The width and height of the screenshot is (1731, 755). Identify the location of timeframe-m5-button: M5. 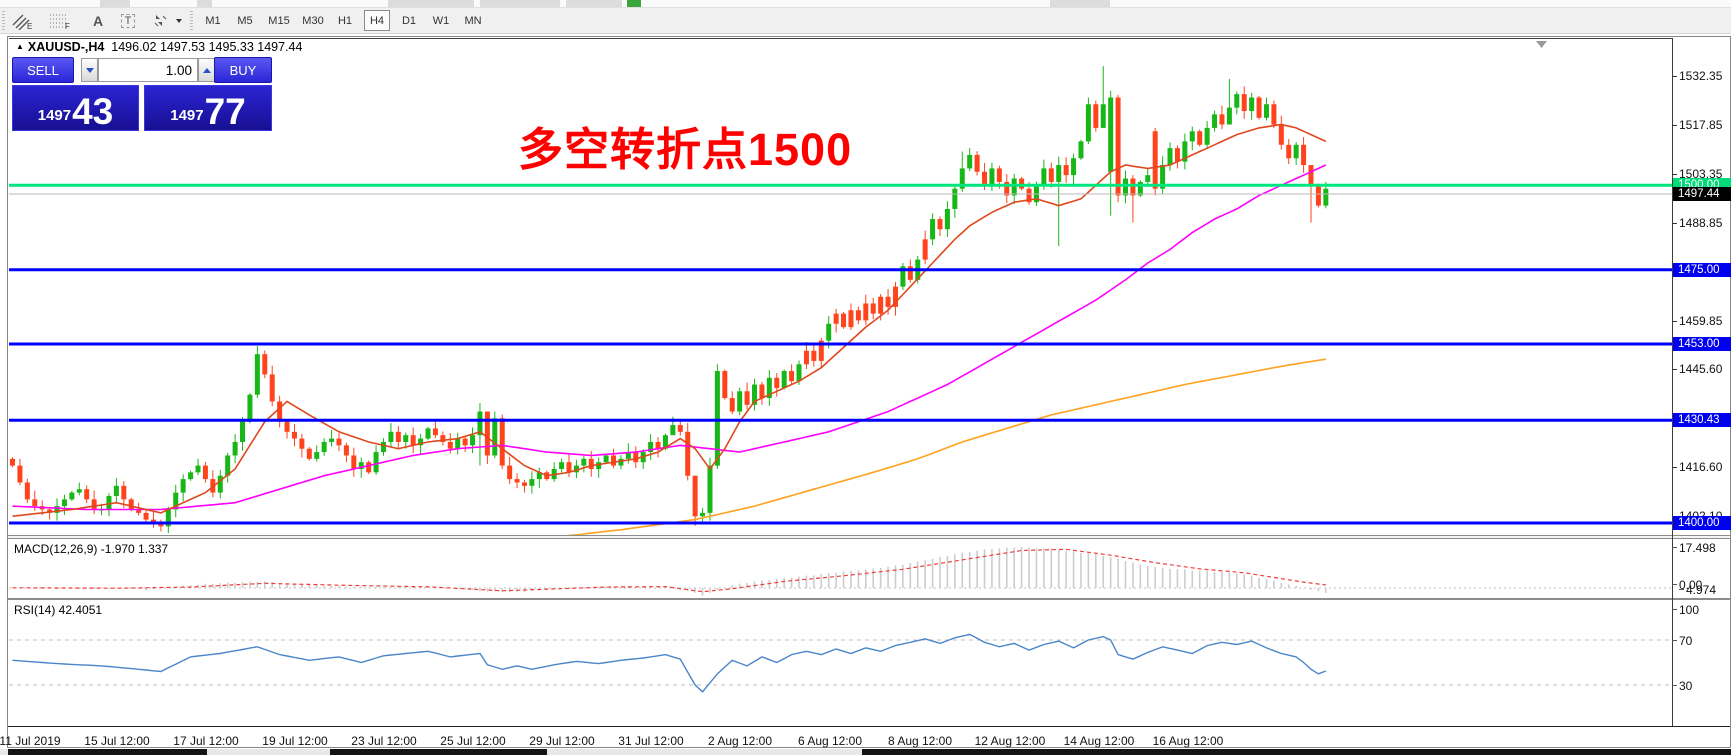
(245, 20).